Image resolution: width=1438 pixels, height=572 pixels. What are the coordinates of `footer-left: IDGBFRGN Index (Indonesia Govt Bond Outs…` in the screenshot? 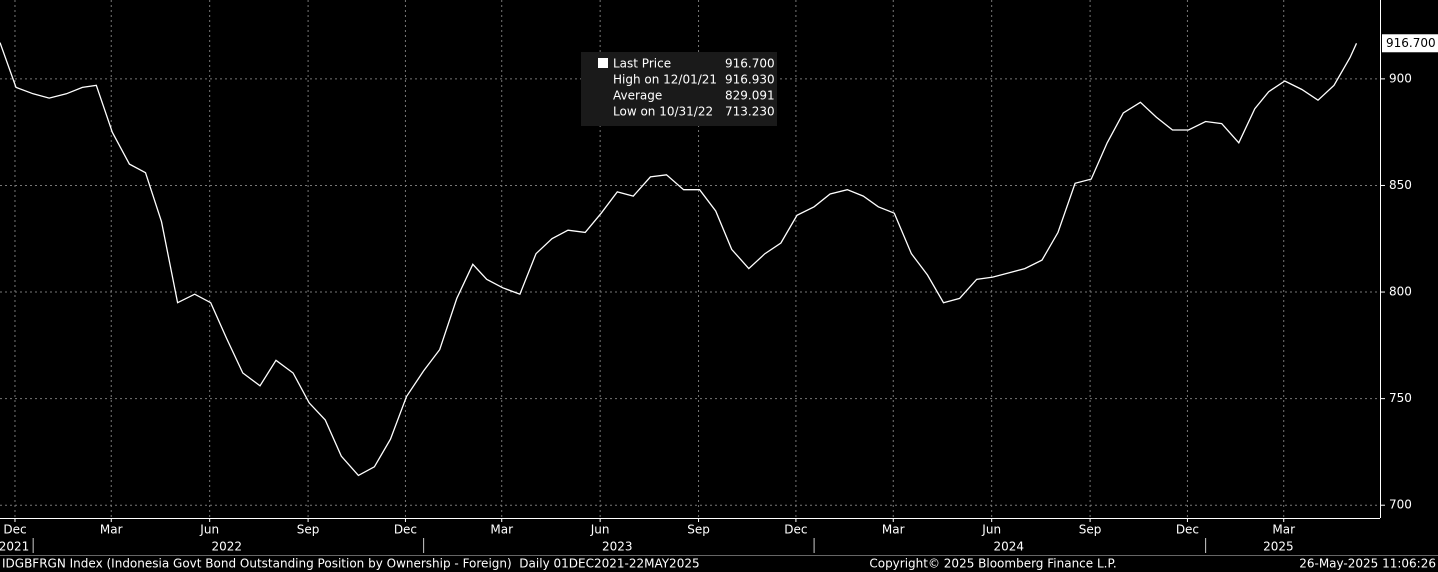 It's located at (351, 564).